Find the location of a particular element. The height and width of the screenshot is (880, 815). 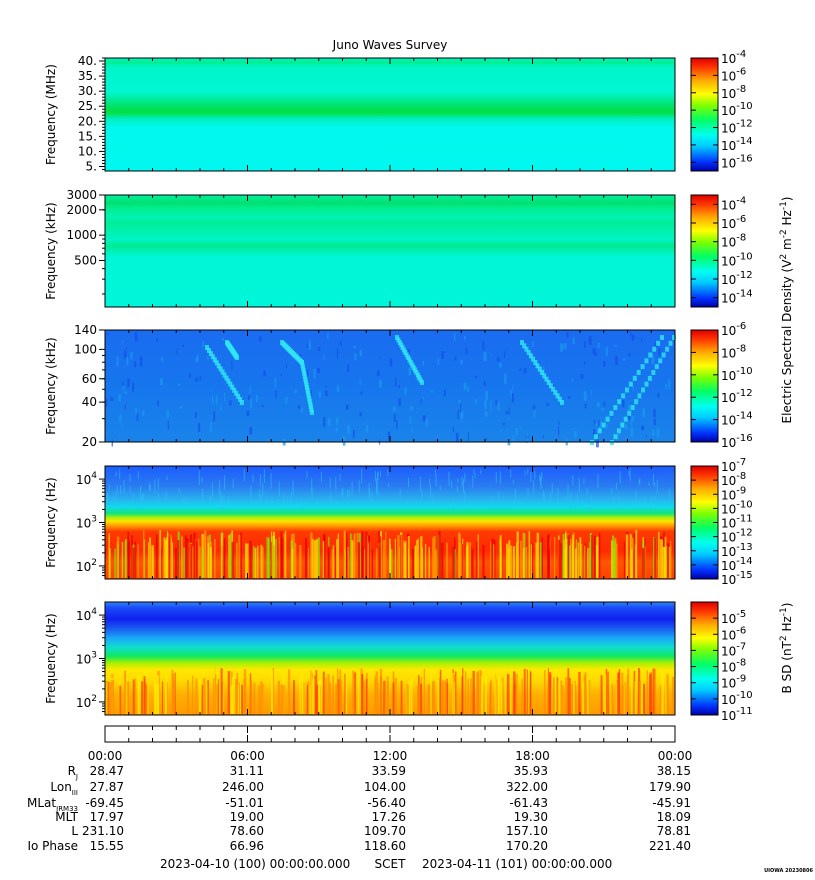

ephemeris-value: 322.00 is located at coordinates (527, 787).